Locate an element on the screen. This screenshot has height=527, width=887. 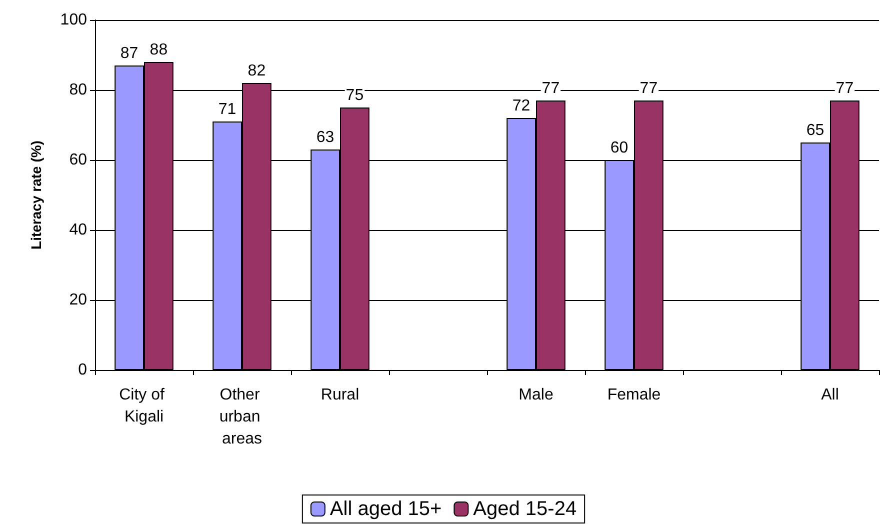
data-label: 60 is located at coordinates (619, 148).